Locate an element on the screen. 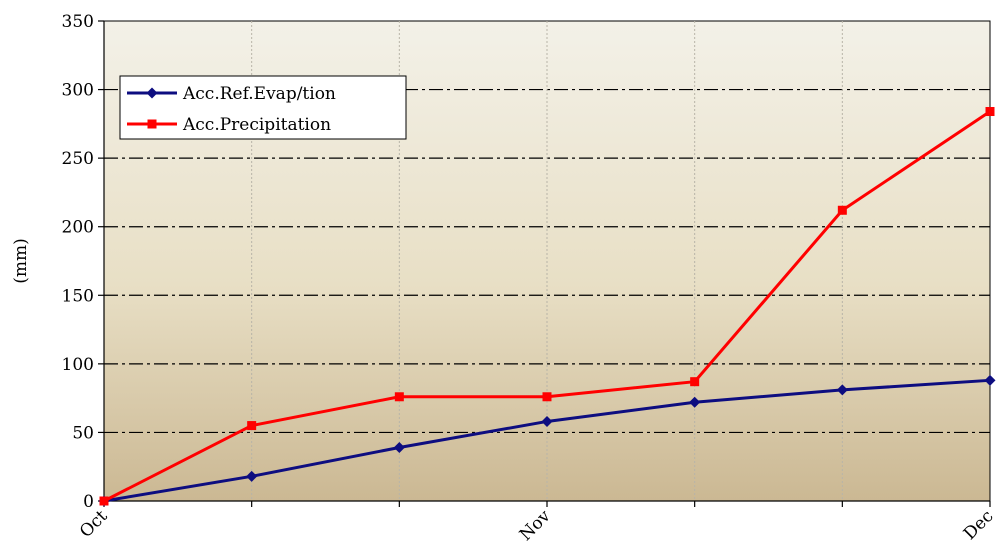  y-tick-label: 0 is located at coordinates (88, 502).